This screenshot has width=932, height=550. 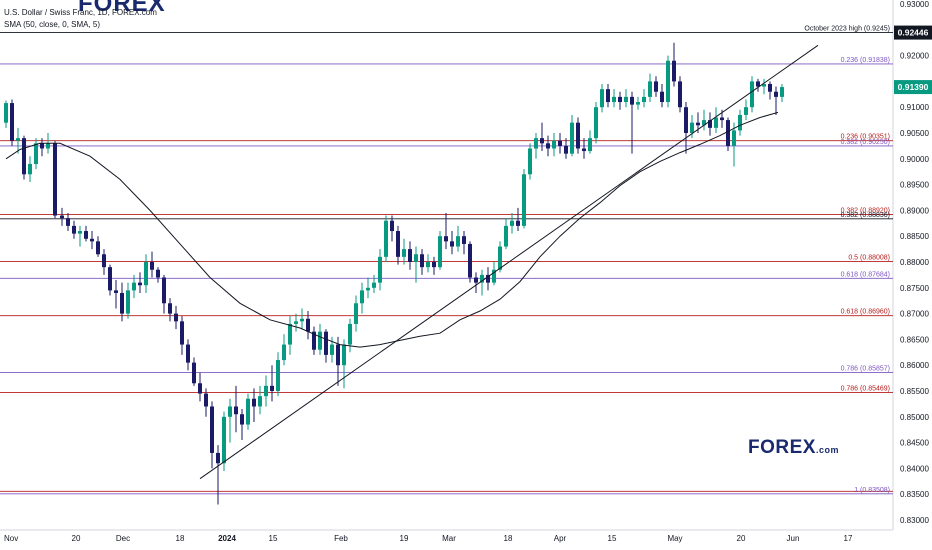 I want to click on high-price-badge-label: 0.92446, so click(x=913, y=33).